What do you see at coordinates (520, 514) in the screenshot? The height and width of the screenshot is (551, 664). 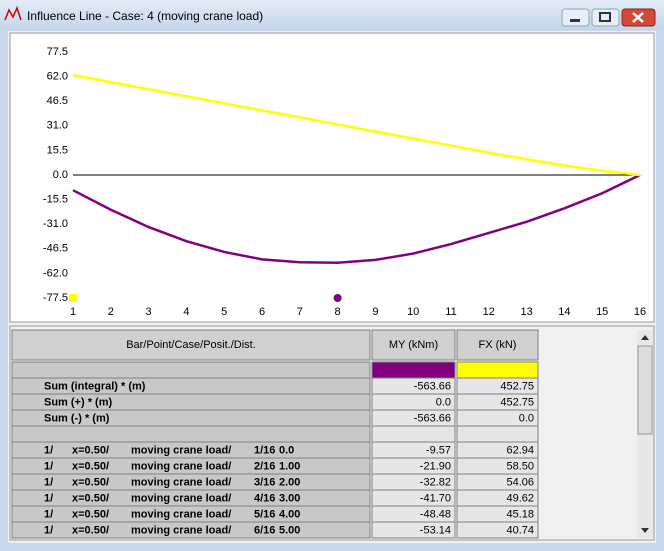 I see `fx-value: 45.18` at bounding box center [520, 514].